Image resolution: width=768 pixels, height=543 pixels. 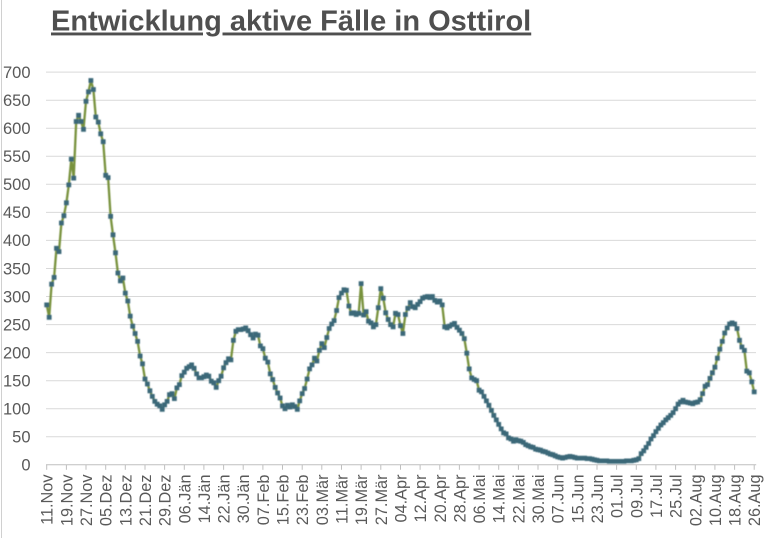 I want to click on svg-text: 500, so click(x=17, y=185).